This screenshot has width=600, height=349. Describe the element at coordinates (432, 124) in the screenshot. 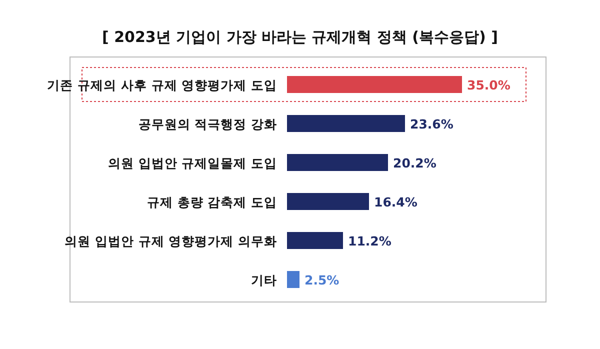

I see `data-label: 23.6%` at that location.